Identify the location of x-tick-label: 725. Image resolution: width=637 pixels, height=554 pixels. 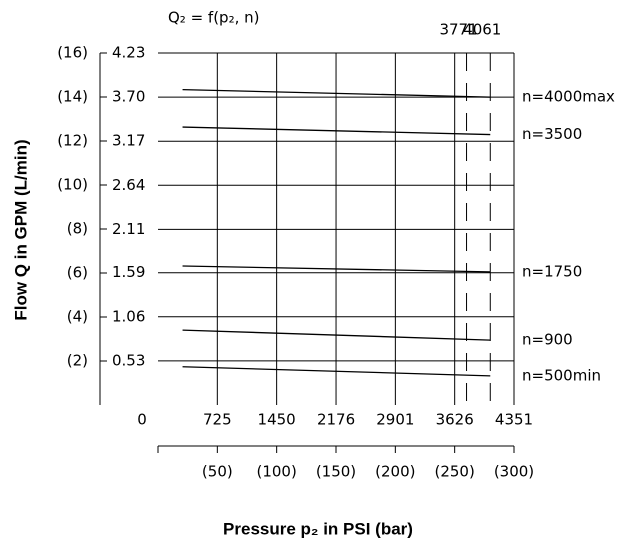
(217, 420).